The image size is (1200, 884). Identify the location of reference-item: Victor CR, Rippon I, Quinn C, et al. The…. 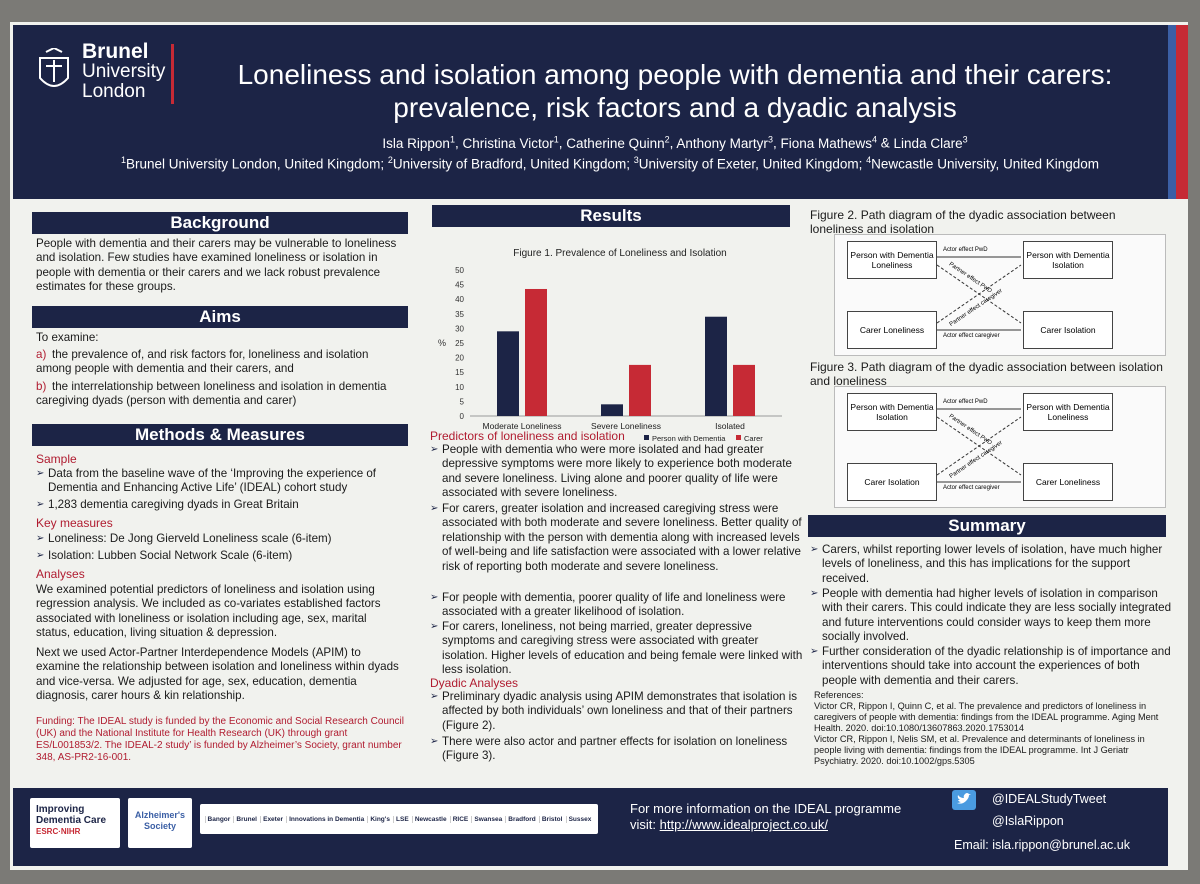
(986, 717).